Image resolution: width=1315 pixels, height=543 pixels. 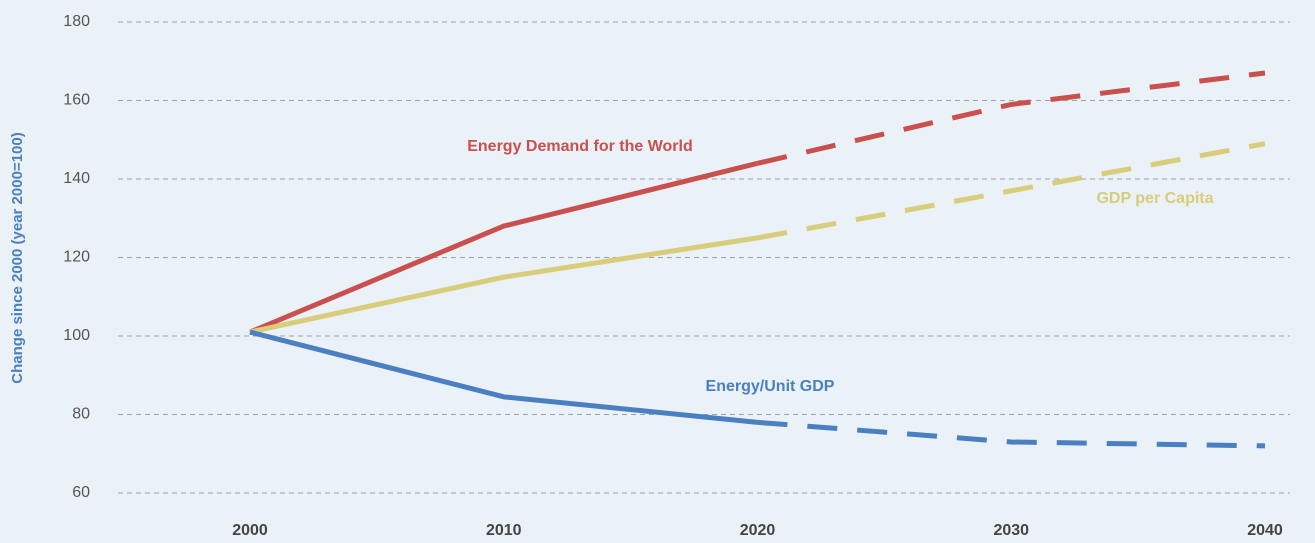 I want to click on y-tick-label: 140, so click(x=76, y=178).